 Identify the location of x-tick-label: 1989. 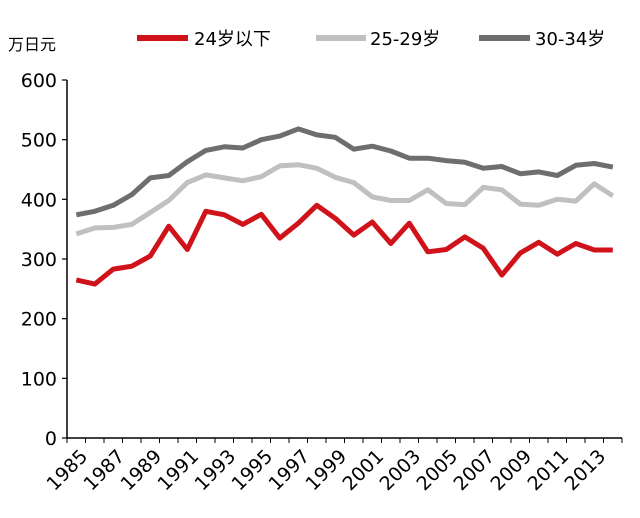
(141, 470).